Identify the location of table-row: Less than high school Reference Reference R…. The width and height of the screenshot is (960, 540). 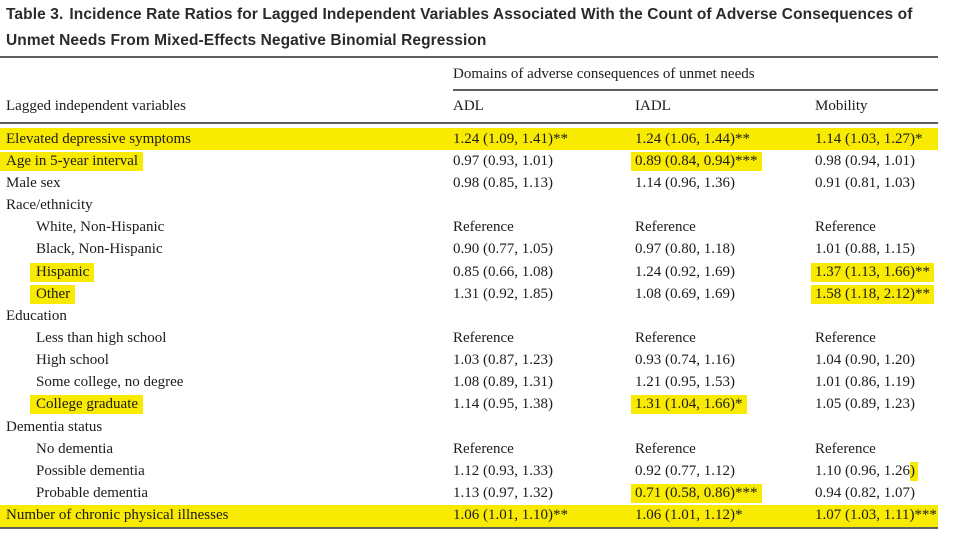
(469, 338).